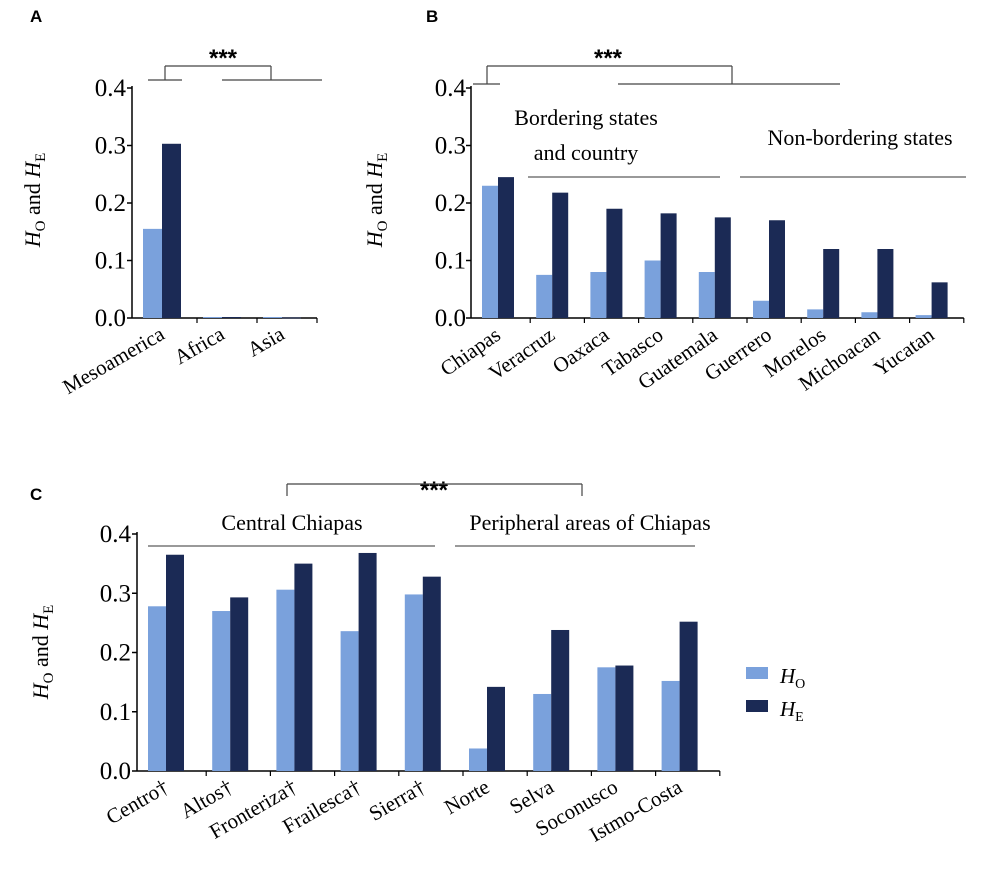 Image resolution: width=1000 pixels, height=891 pixels. I want to click on legend-sub: O, so click(800, 684).